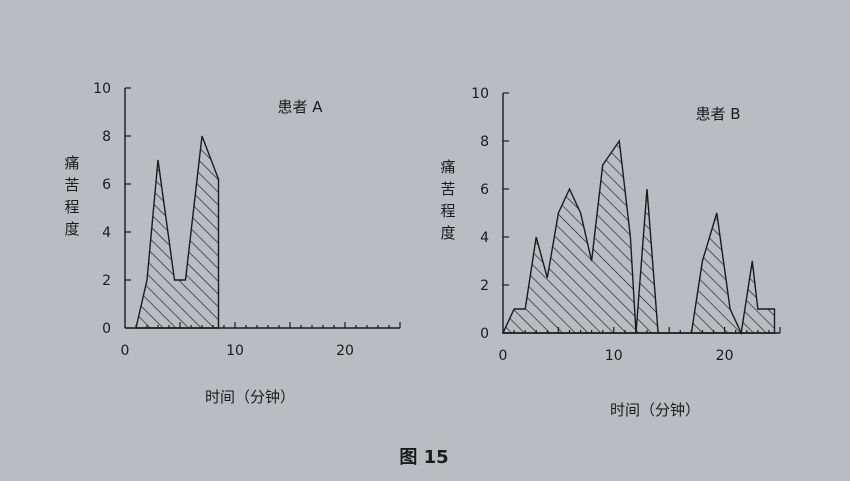  I want to click on y-tick-label-a: 4, so click(106, 233).